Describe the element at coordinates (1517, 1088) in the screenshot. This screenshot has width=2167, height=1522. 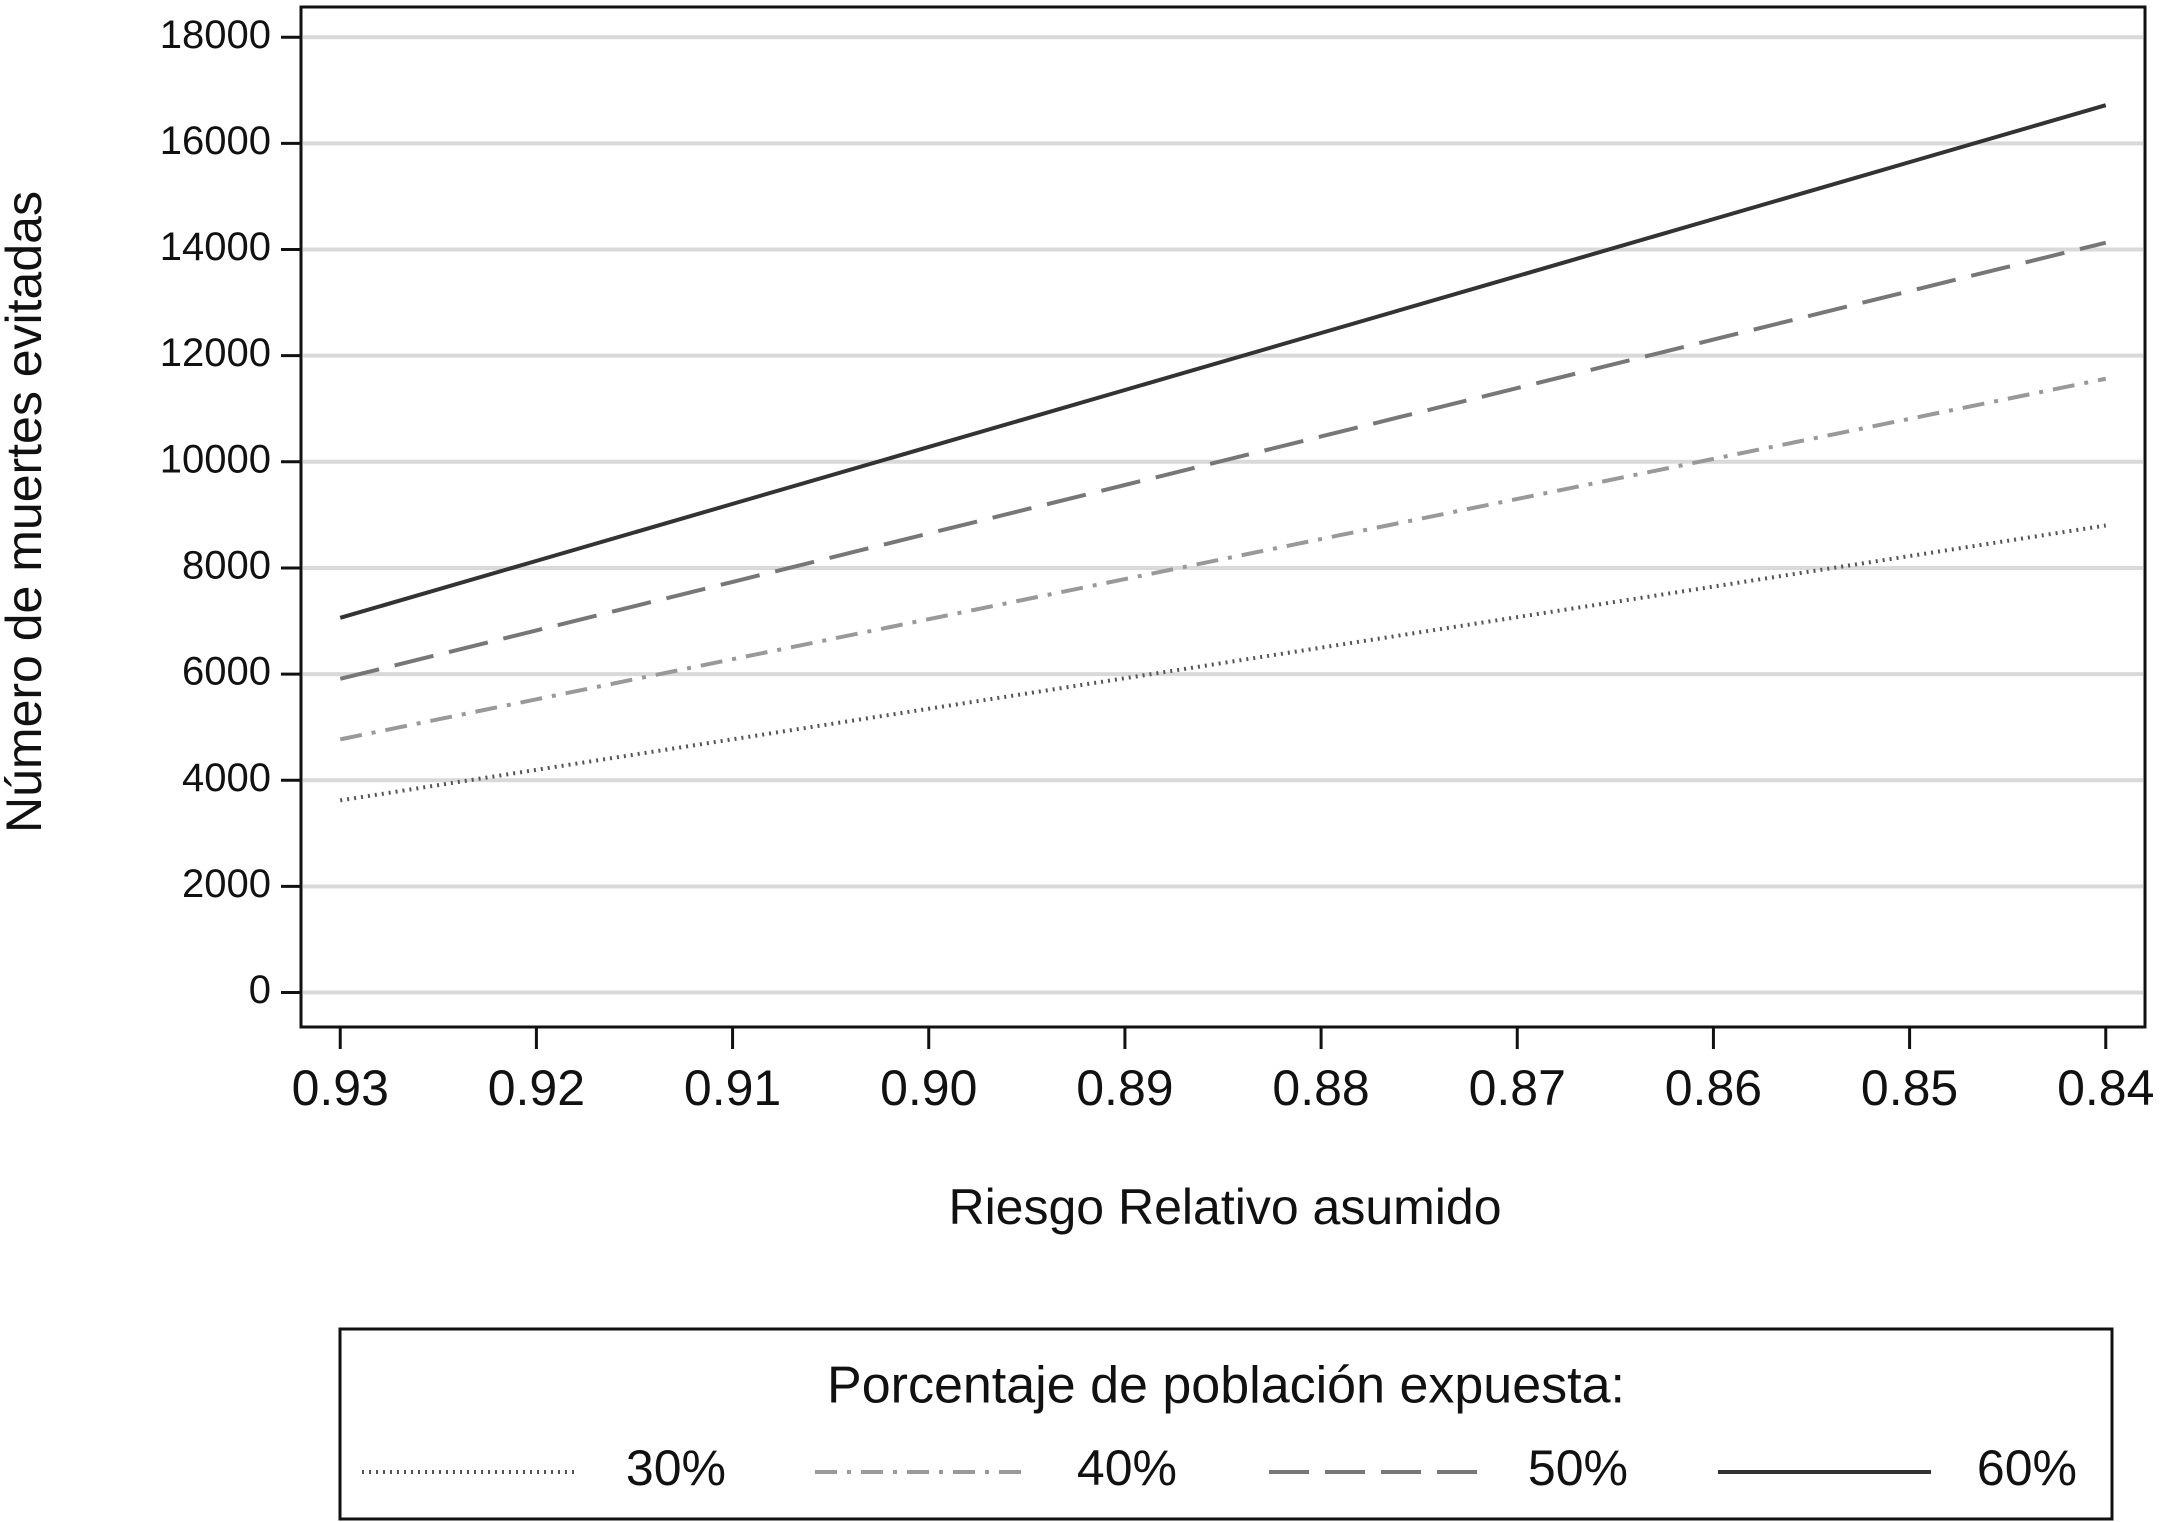
I see `x-tick-label: 0.87` at that location.